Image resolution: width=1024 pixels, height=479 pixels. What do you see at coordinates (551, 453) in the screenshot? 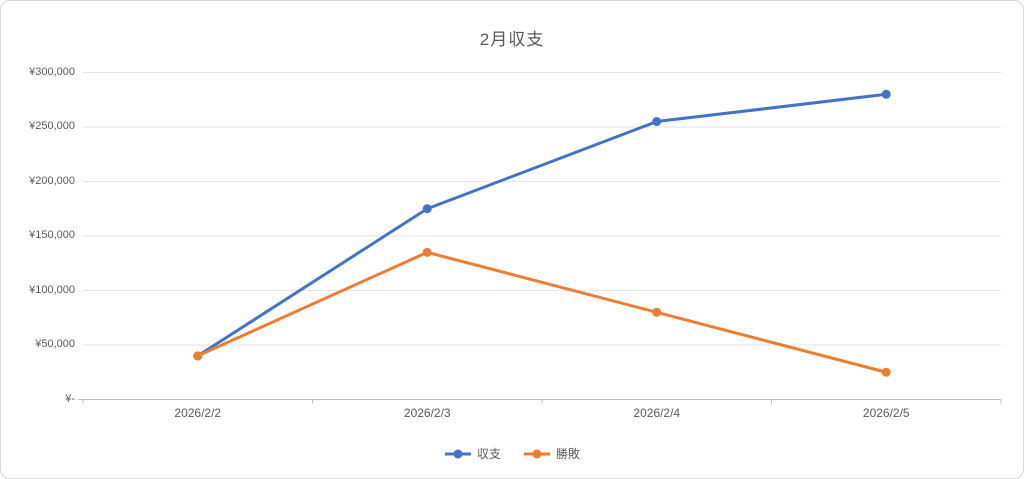
I see `legend-item-勝敗: 勝敗` at bounding box center [551, 453].